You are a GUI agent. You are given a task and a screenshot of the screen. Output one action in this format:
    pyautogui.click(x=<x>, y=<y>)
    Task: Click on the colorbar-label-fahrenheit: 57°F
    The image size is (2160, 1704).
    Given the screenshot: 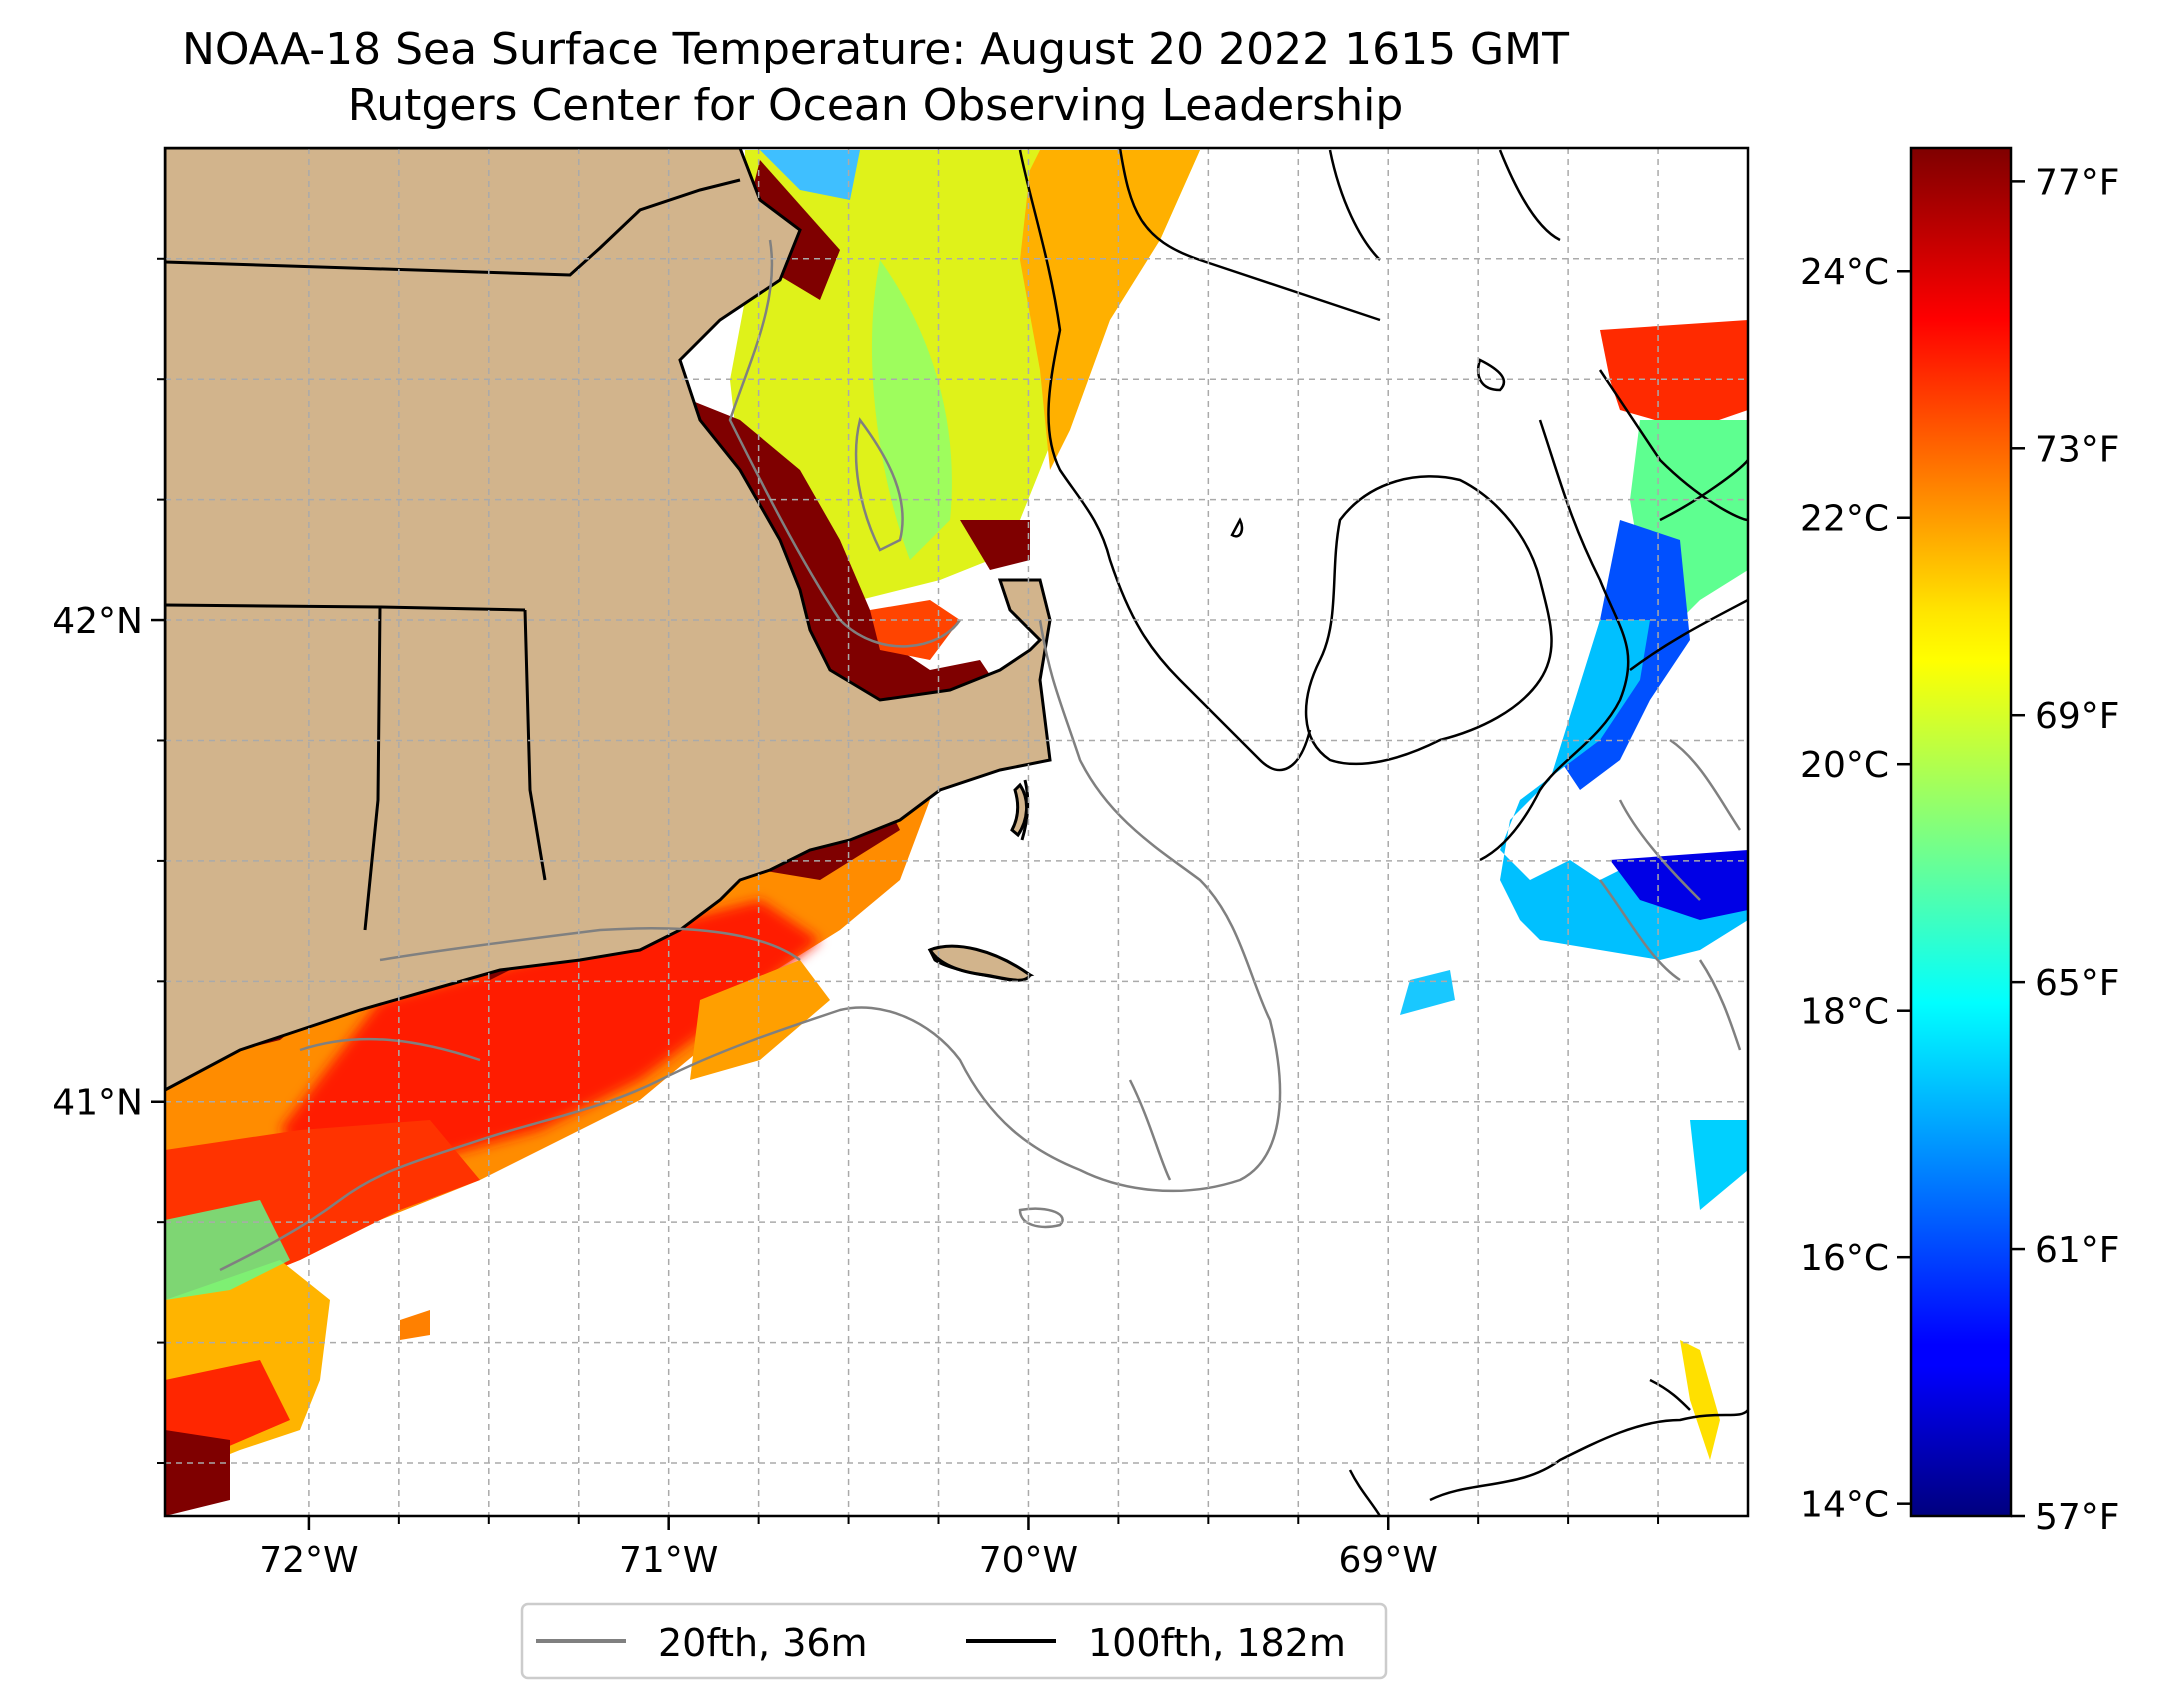 What is the action you would take?
    pyautogui.click(x=2077, y=1517)
    